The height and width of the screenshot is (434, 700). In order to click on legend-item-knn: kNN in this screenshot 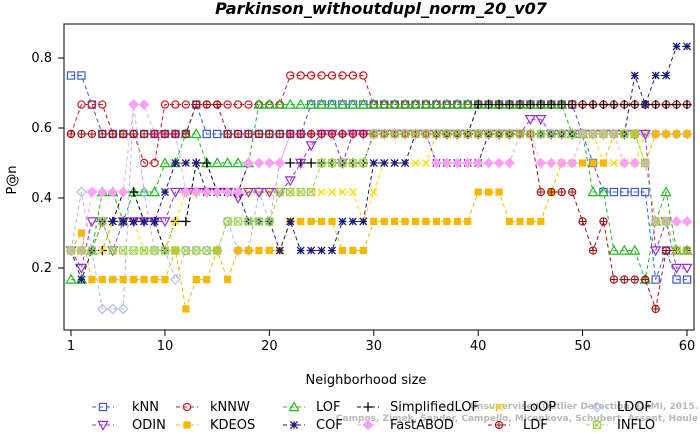, I will do `click(125, 407)`.